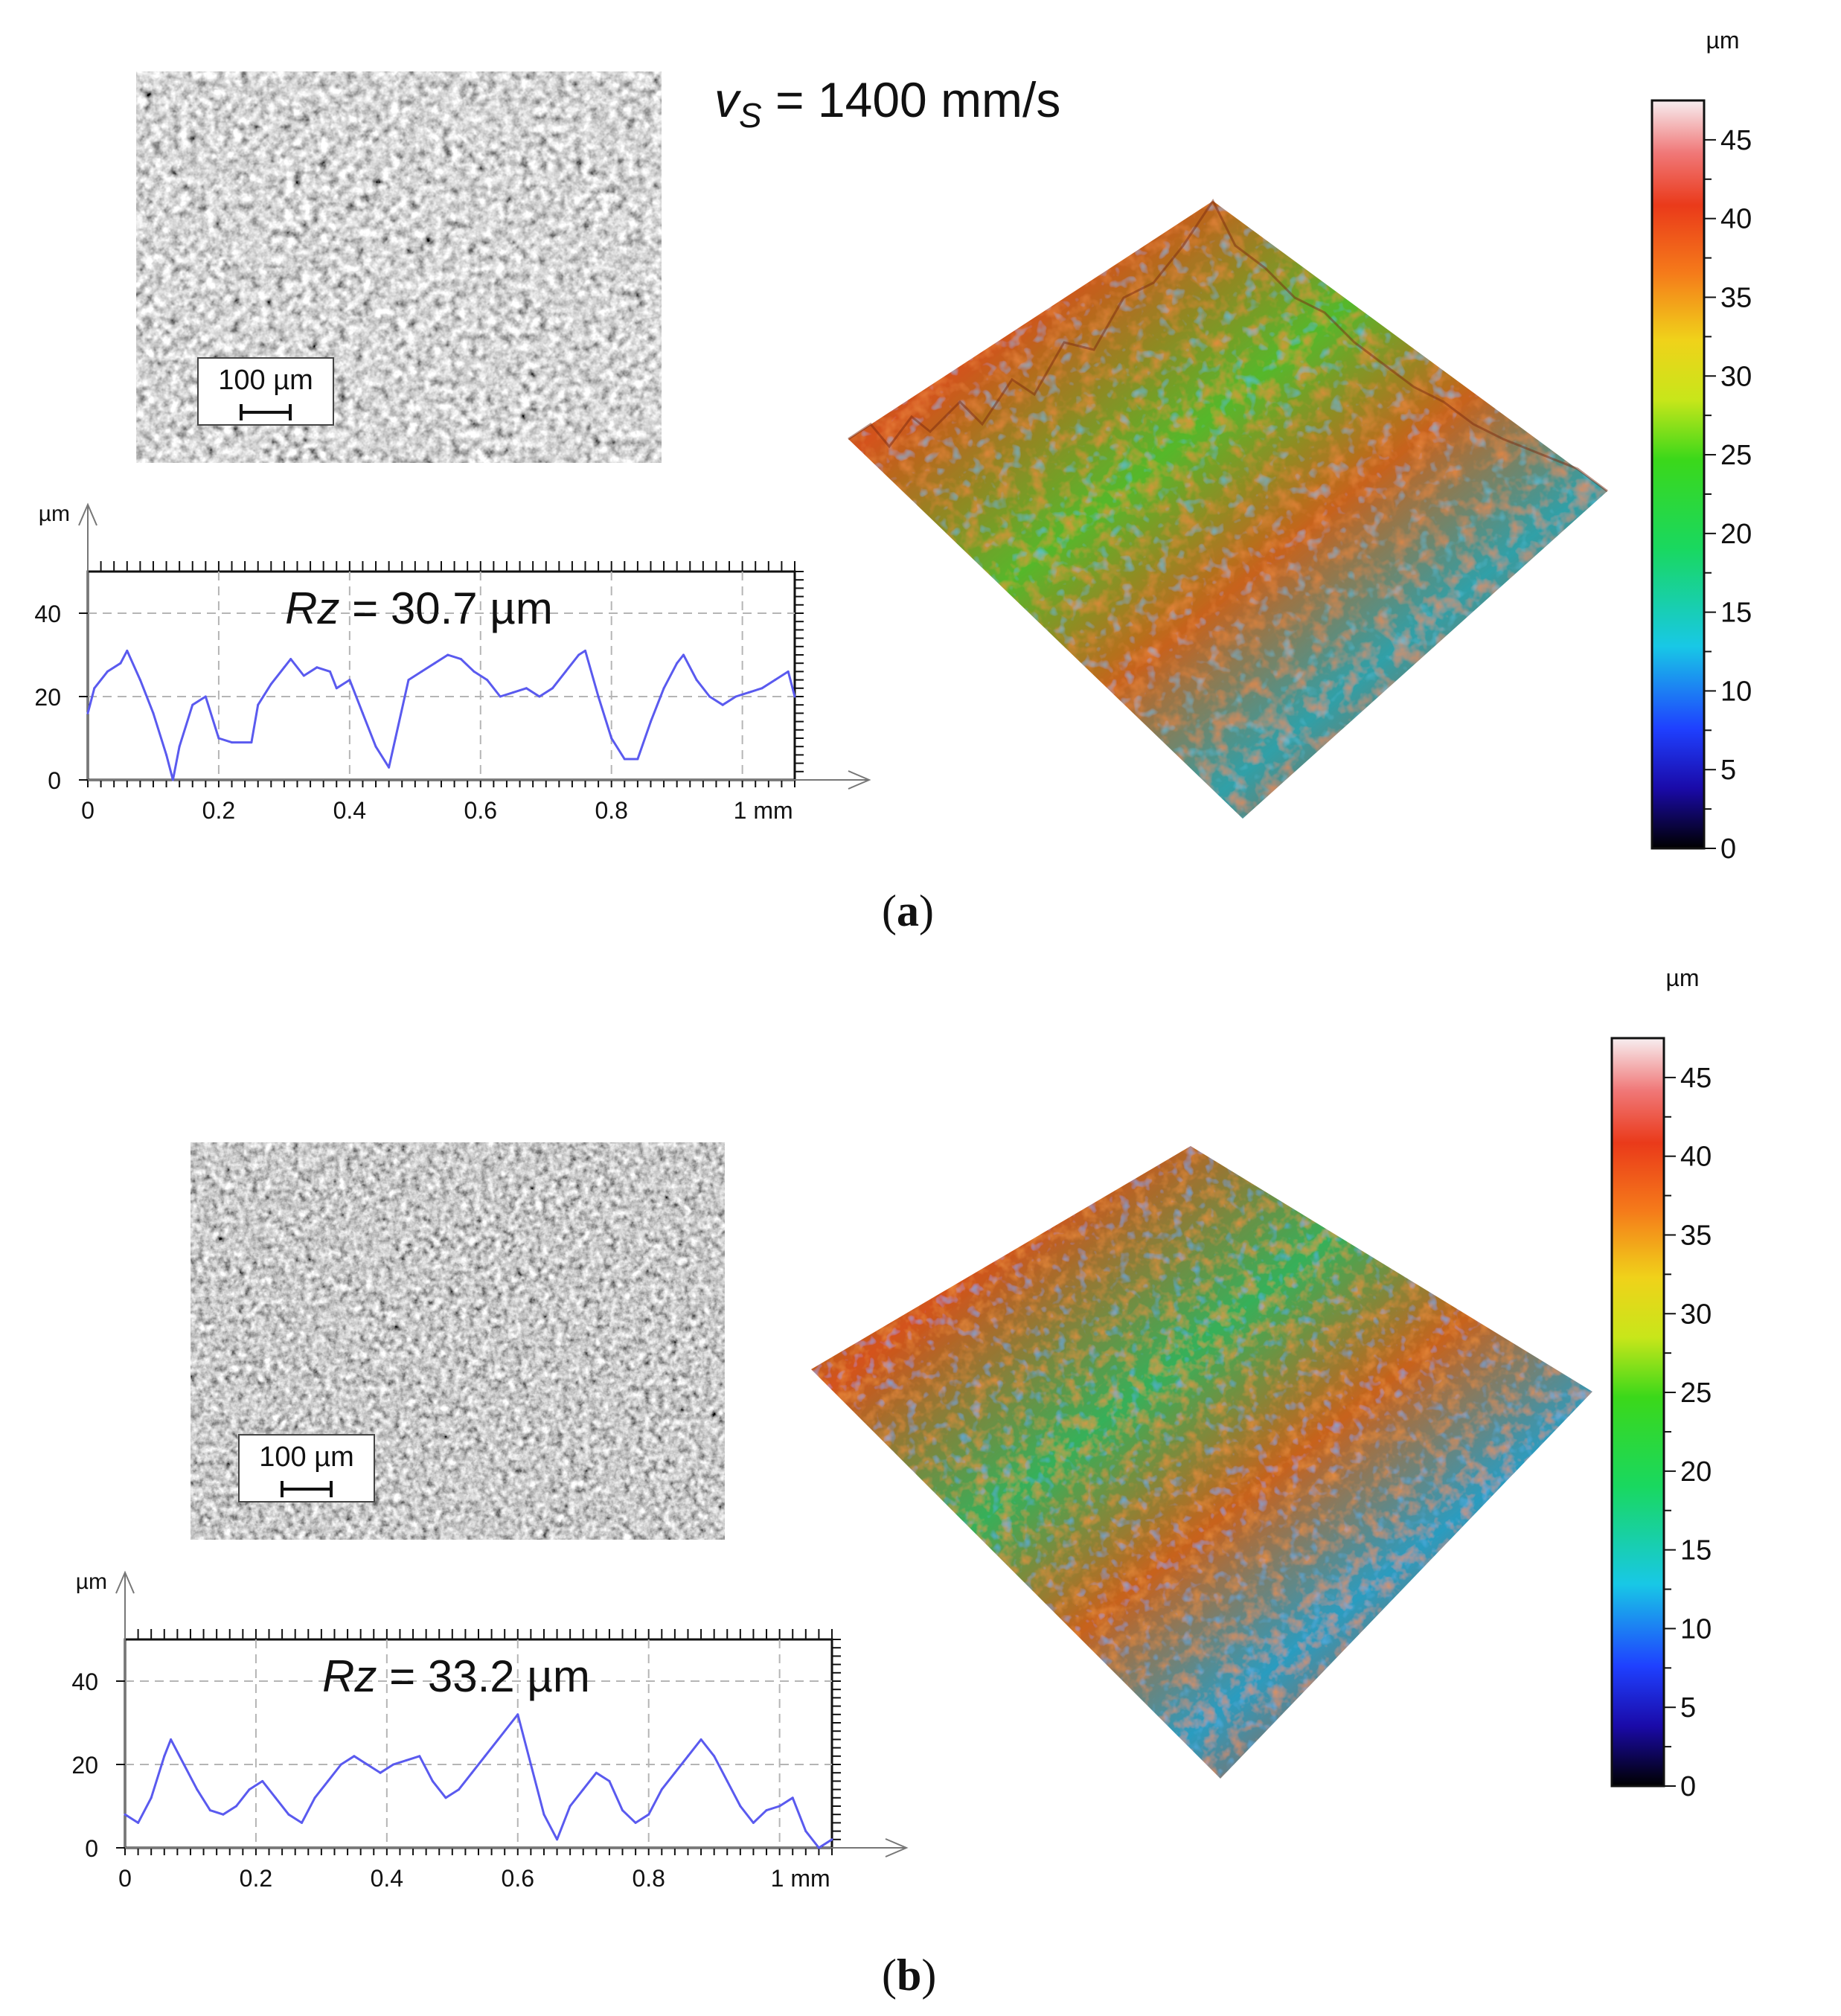 The image size is (1841, 2016). Describe the element at coordinates (256, 1878) in the screenshot. I see `profile-xtick-label-b-1: 0.2` at that location.